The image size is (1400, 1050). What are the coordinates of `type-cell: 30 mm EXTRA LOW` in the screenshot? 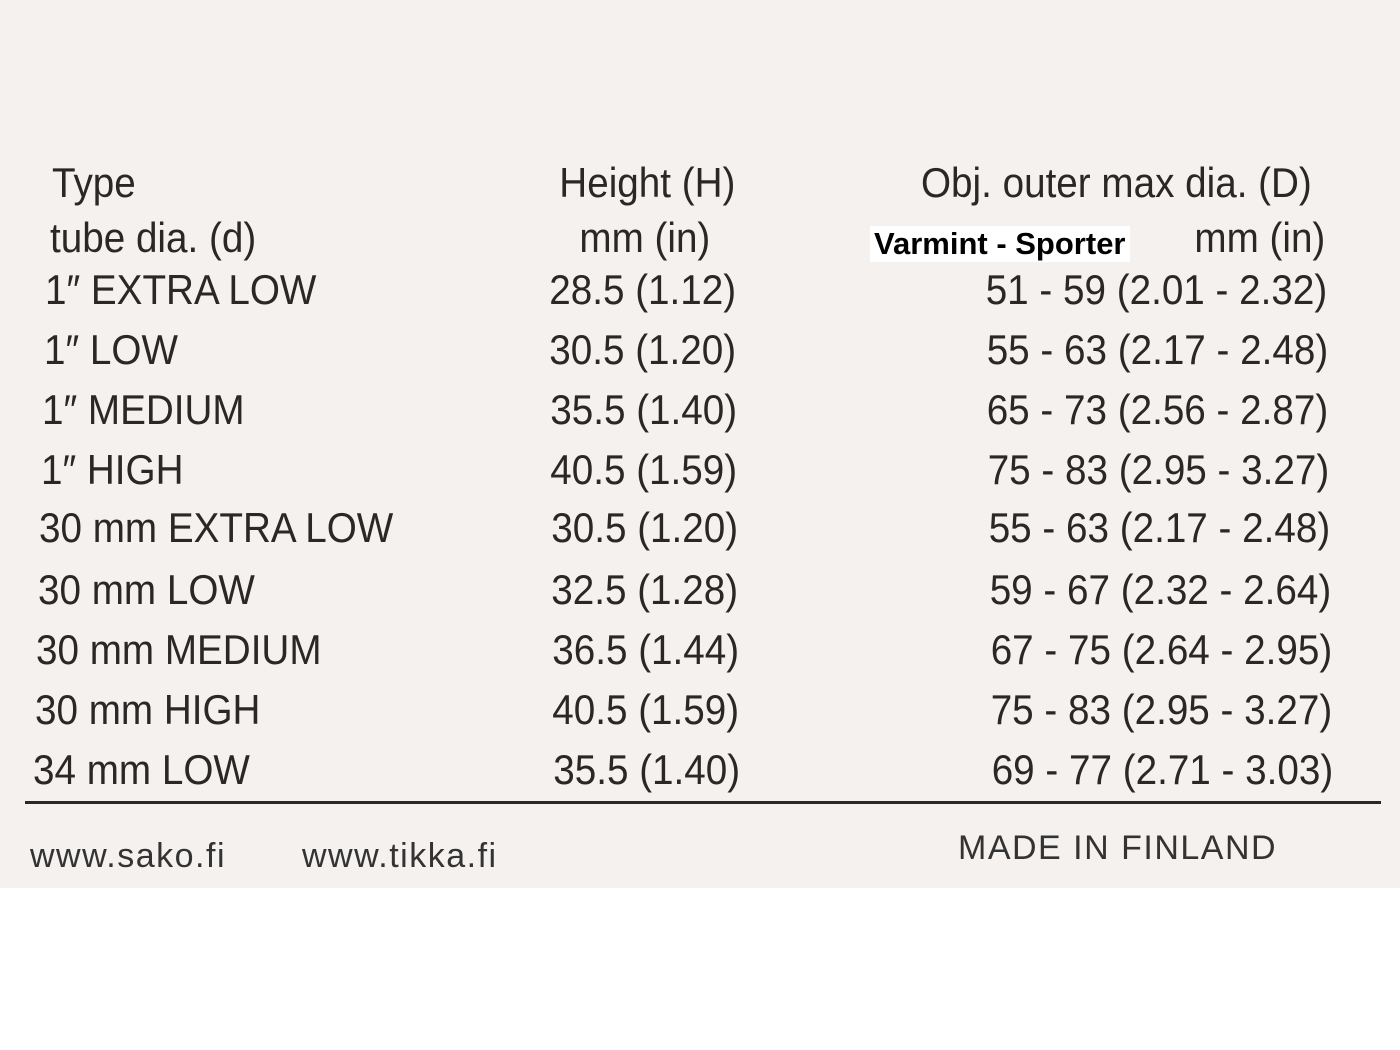 It's located at (216, 527).